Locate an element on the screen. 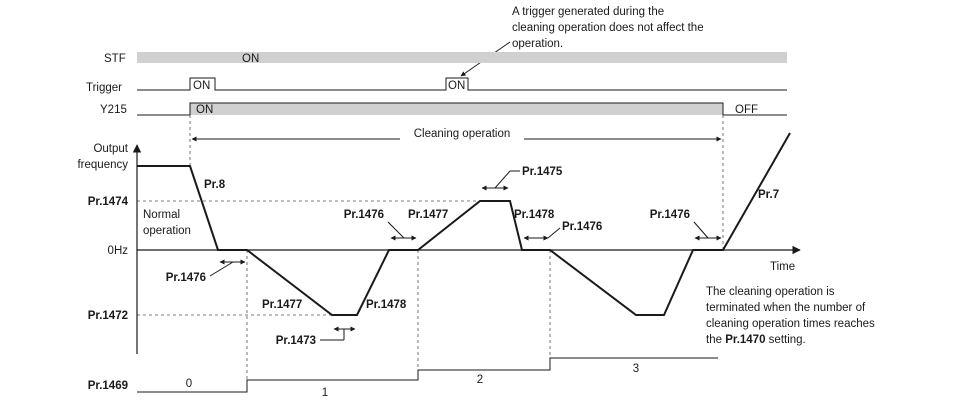  y215-on-bar is located at coordinates (456, 109).